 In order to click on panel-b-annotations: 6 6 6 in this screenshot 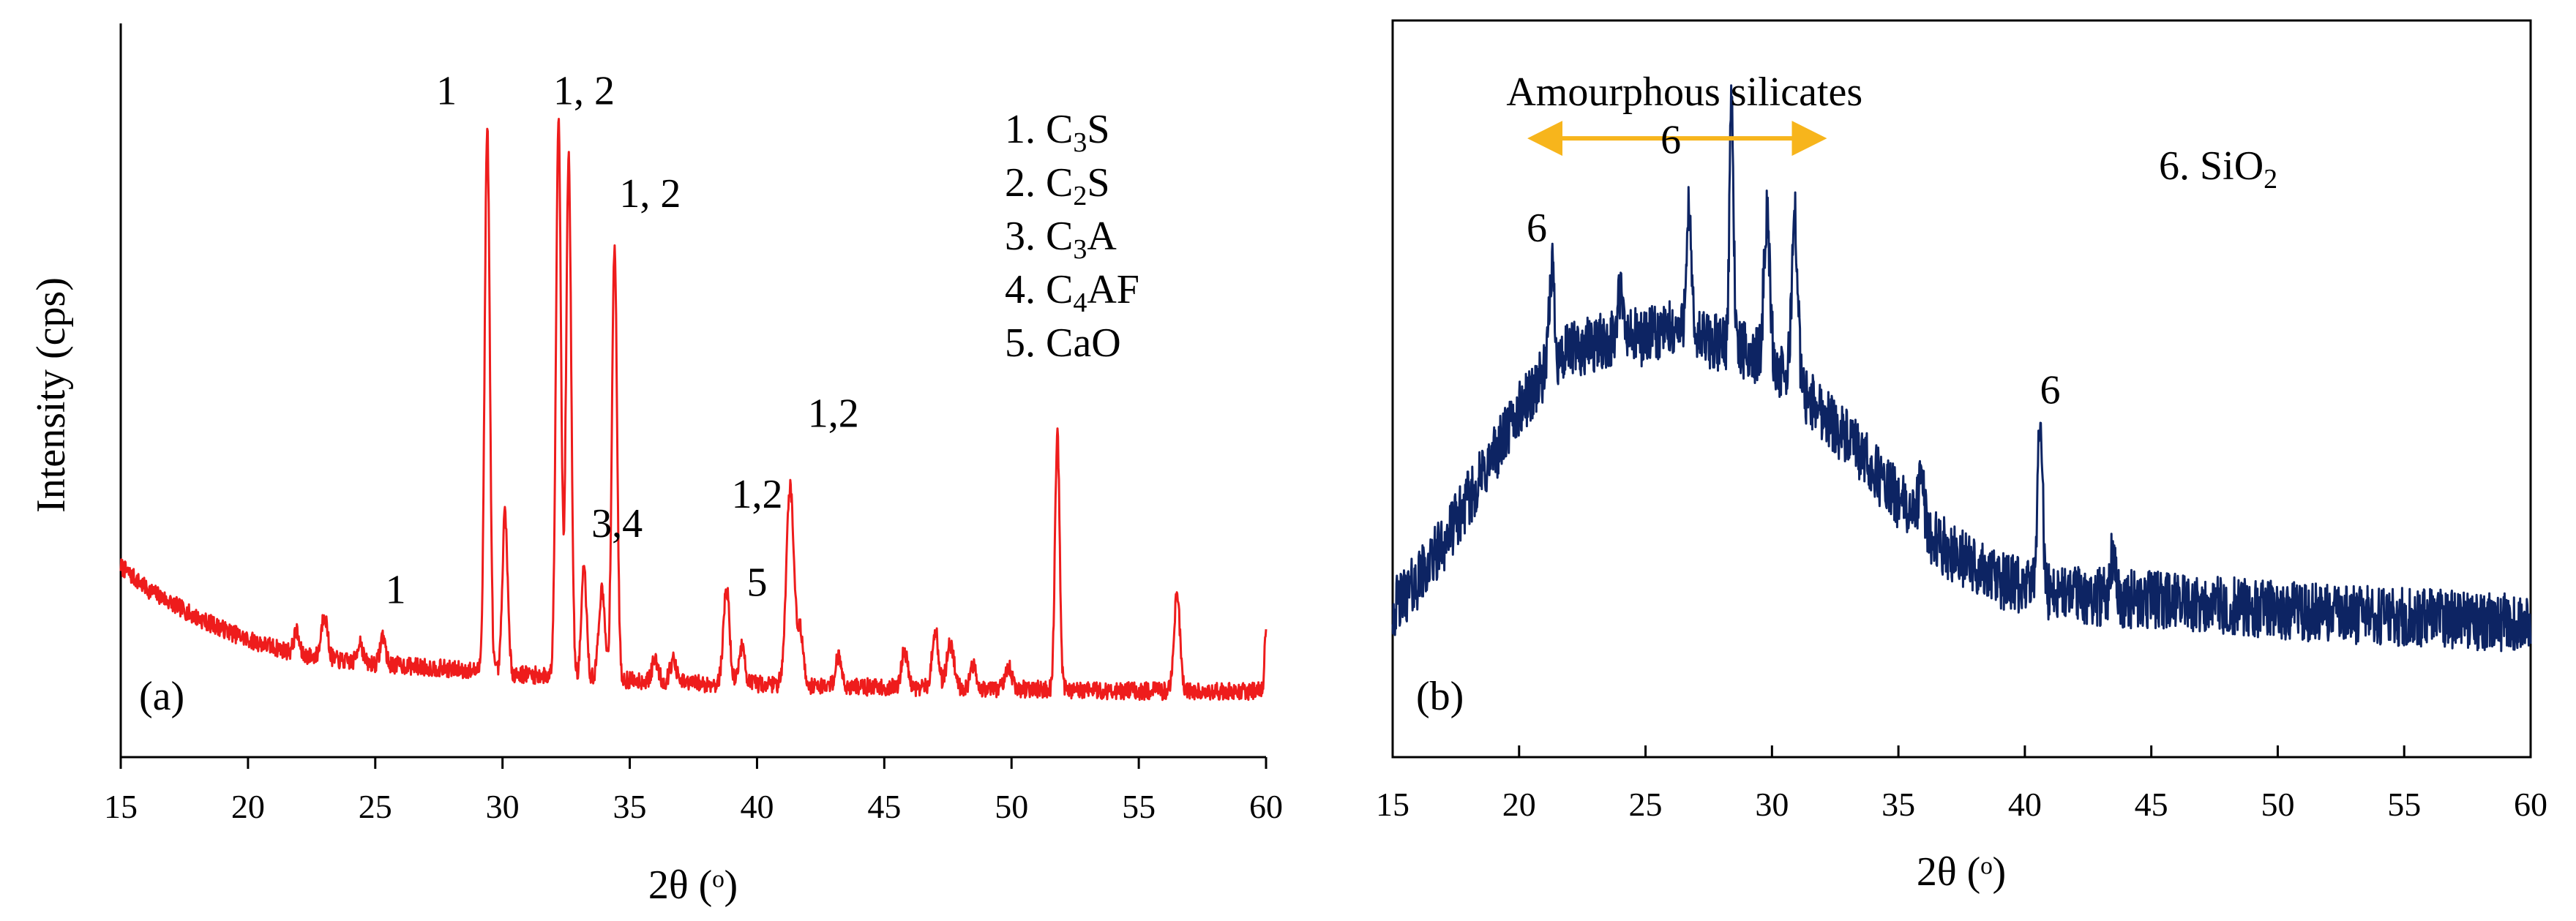, I will do `click(1793, 265)`.